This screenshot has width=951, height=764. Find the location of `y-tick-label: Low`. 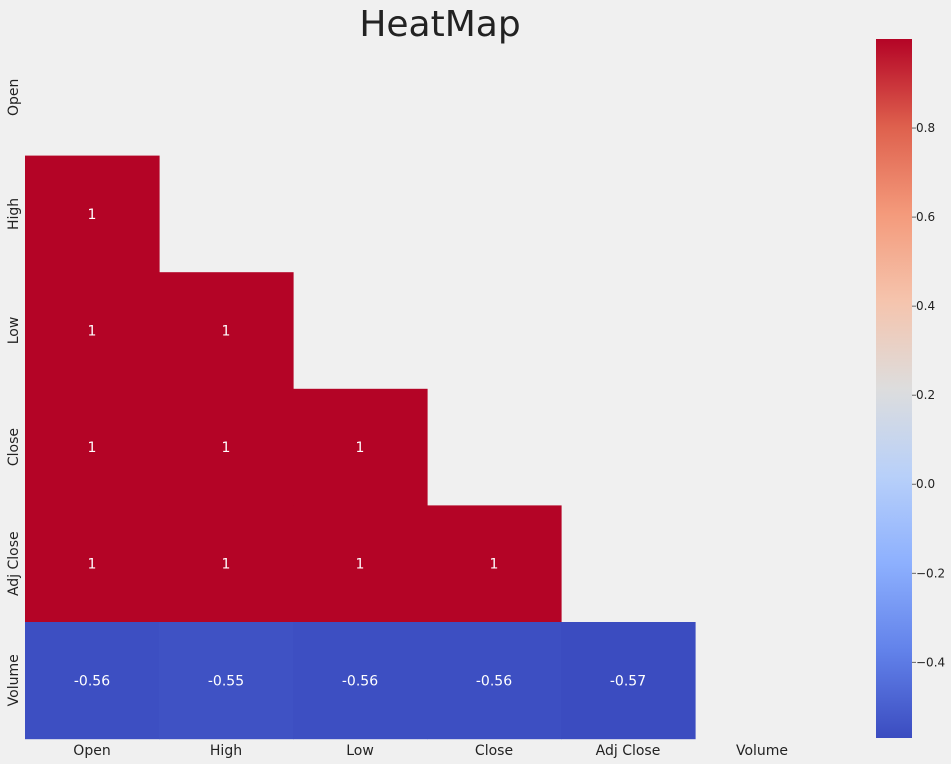

y-tick-label: Low is located at coordinates (14, 331).